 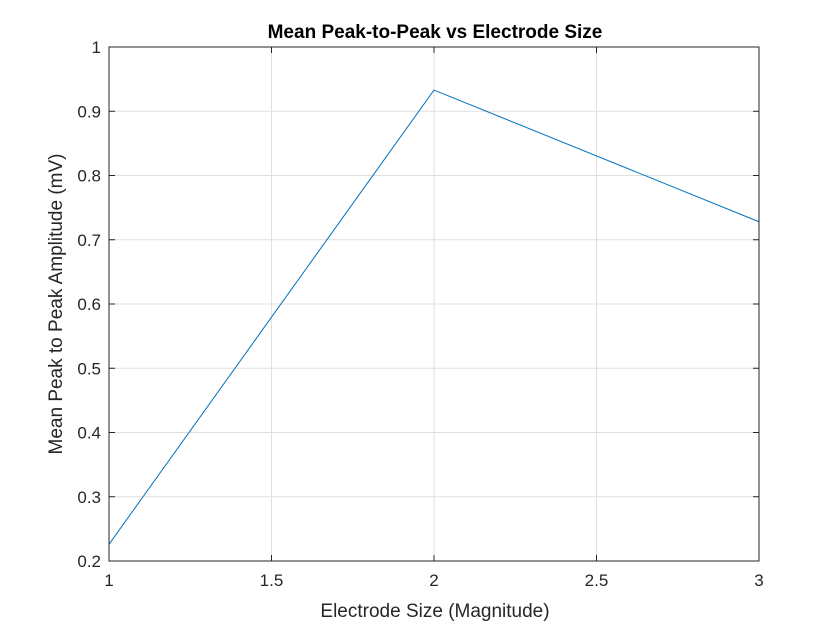 I want to click on y-axis-label: Mean Peak to Peak Amplitude (mV), so click(x=56, y=304).